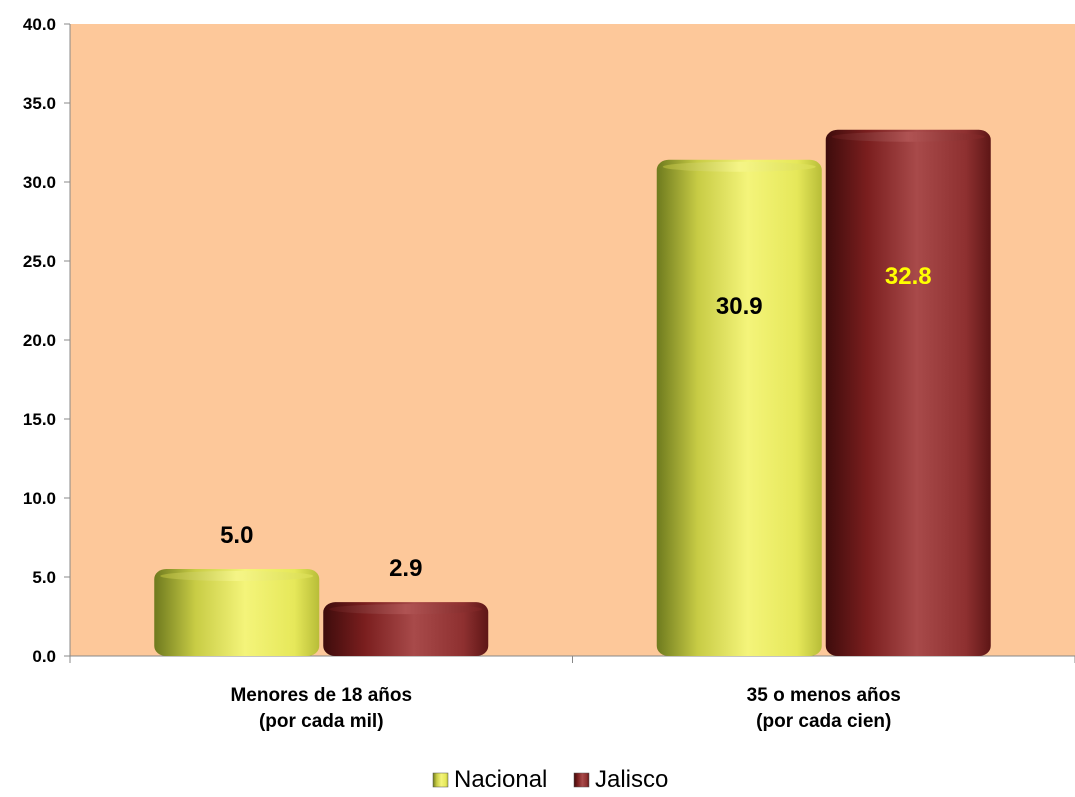 This screenshot has height=797, width=1075. Describe the element at coordinates (44, 577) in the screenshot. I see `y-tick-label: 5.0` at that location.